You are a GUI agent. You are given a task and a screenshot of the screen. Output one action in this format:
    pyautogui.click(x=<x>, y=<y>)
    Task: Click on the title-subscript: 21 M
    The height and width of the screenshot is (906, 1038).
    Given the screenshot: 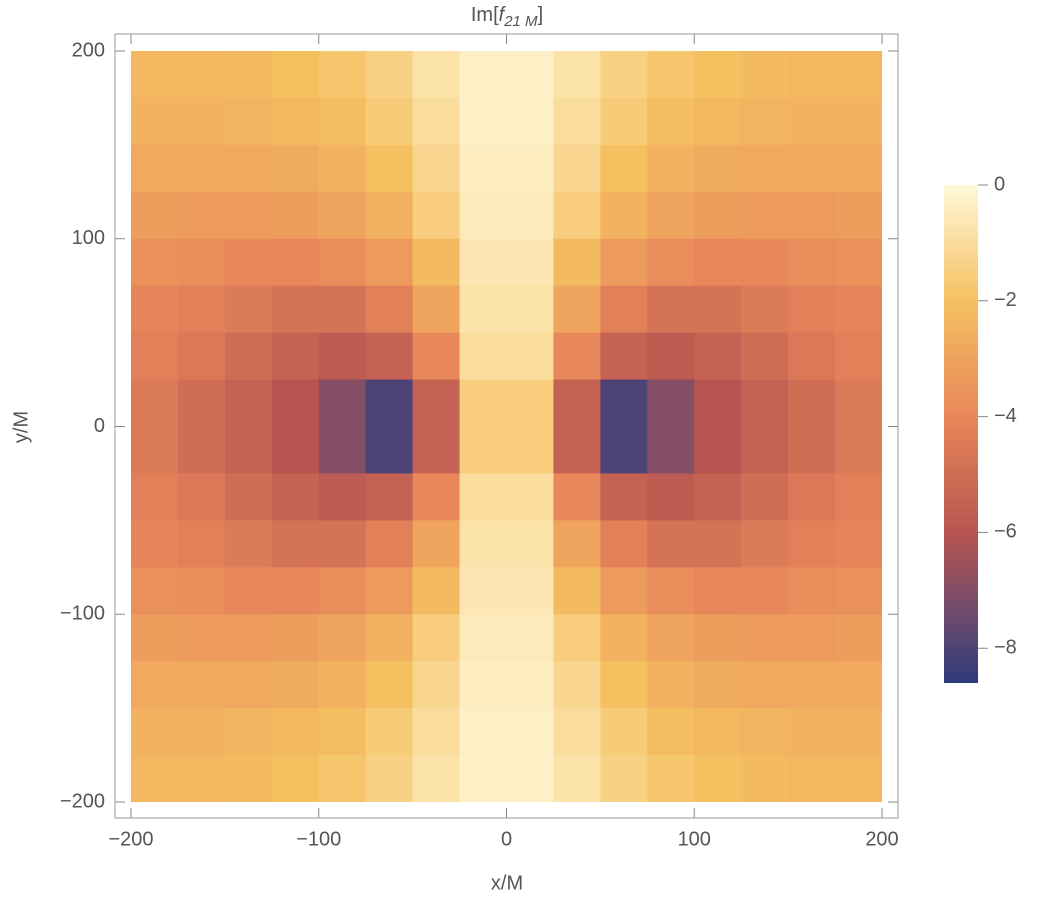 What is the action you would take?
    pyautogui.click(x=520, y=21)
    